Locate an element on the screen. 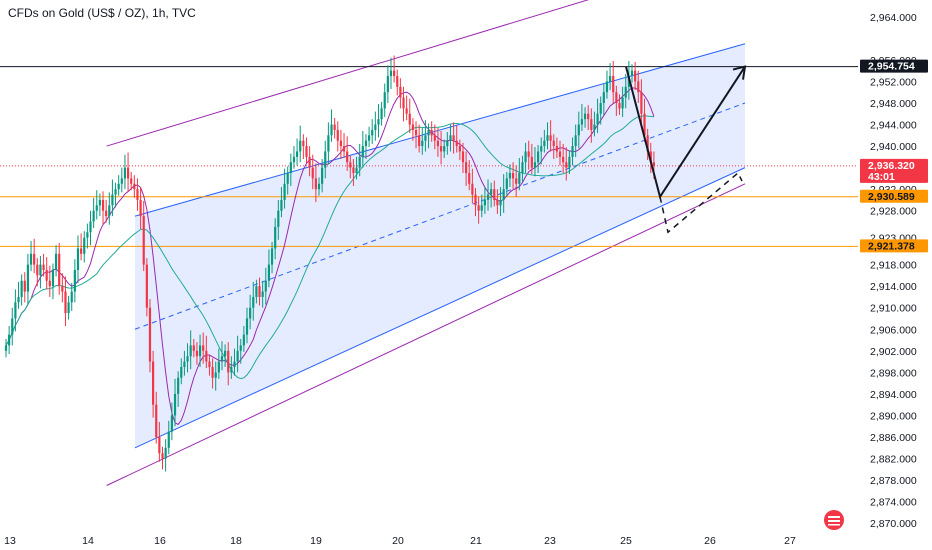 The height and width of the screenshot is (550, 932). price-tag-label: 2,921.378 is located at coordinates (891, 246).